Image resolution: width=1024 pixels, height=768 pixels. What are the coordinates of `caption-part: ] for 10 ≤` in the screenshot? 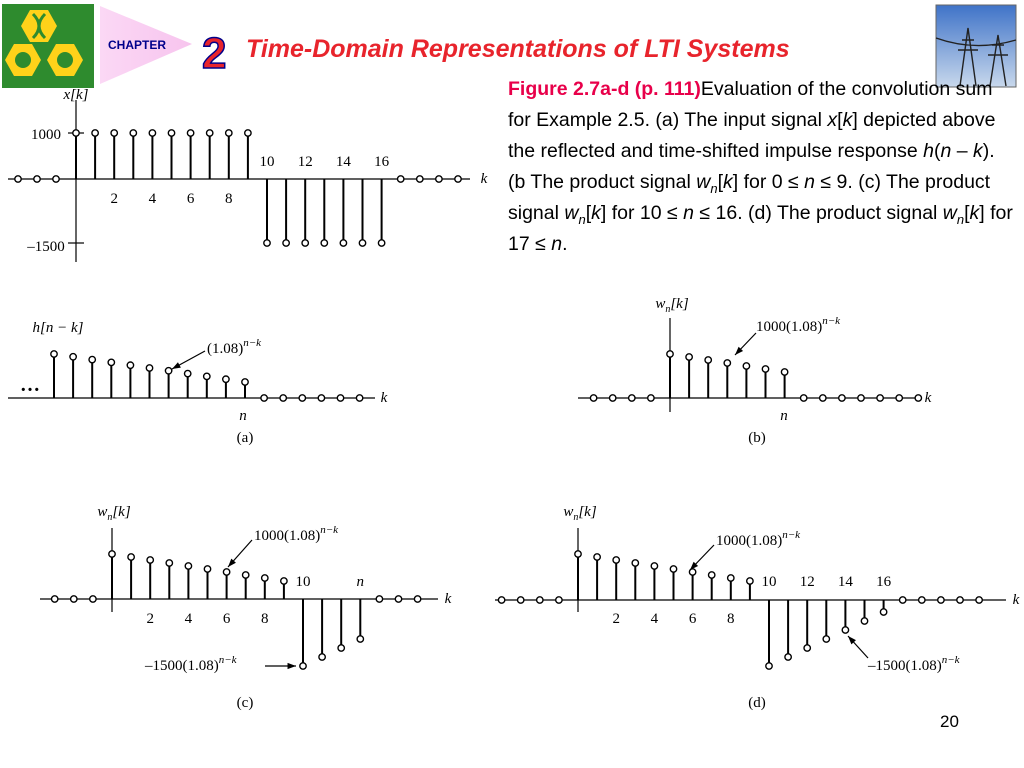 It's located at (642, 213).